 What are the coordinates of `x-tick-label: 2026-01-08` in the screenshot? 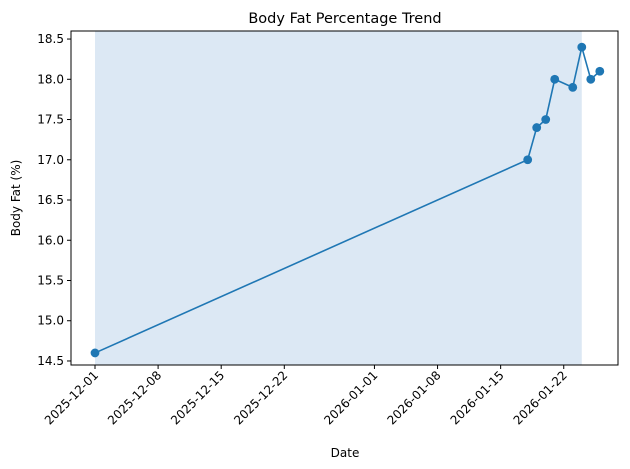 It's located at (413, 397).